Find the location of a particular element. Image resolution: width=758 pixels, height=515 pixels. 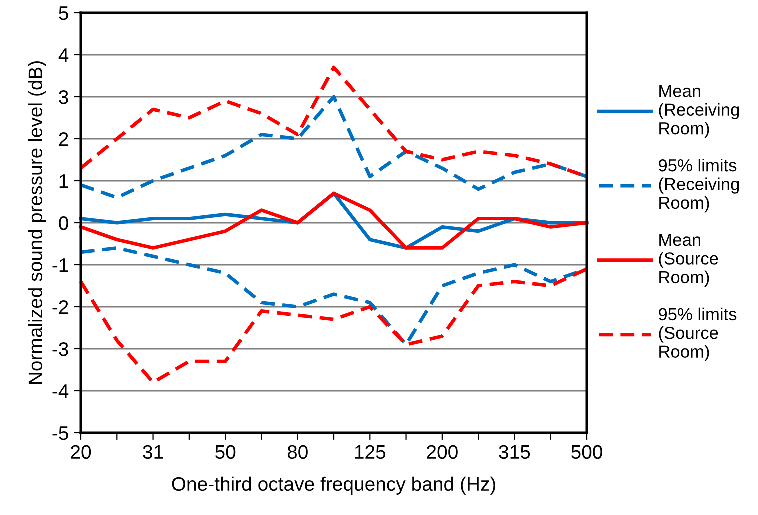

x-tick-label: 500 is located at coordinates (587, 452).